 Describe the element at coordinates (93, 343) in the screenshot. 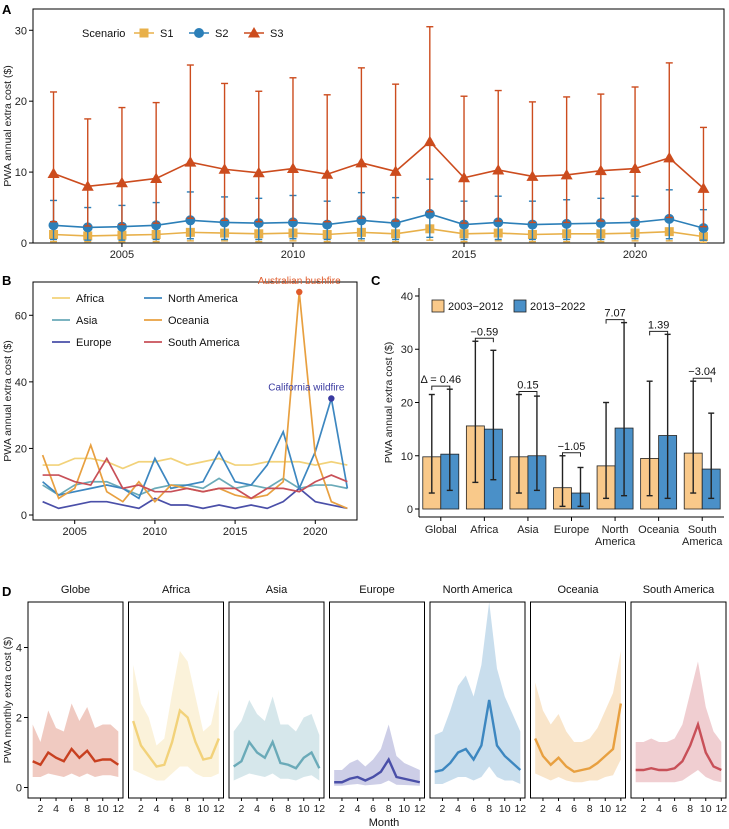

I see `legend-europe-label: Europe` at that location.